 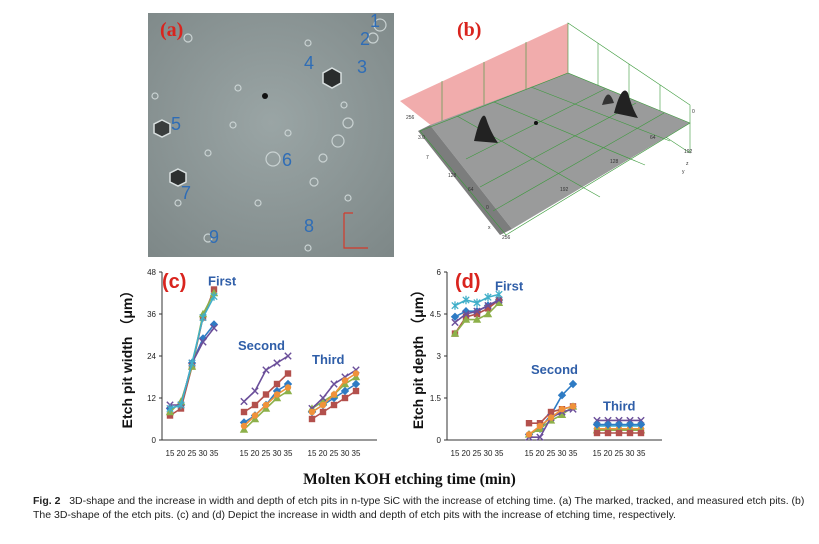 I want to click on pit-label-3: 3, so click(x=362, y=67).